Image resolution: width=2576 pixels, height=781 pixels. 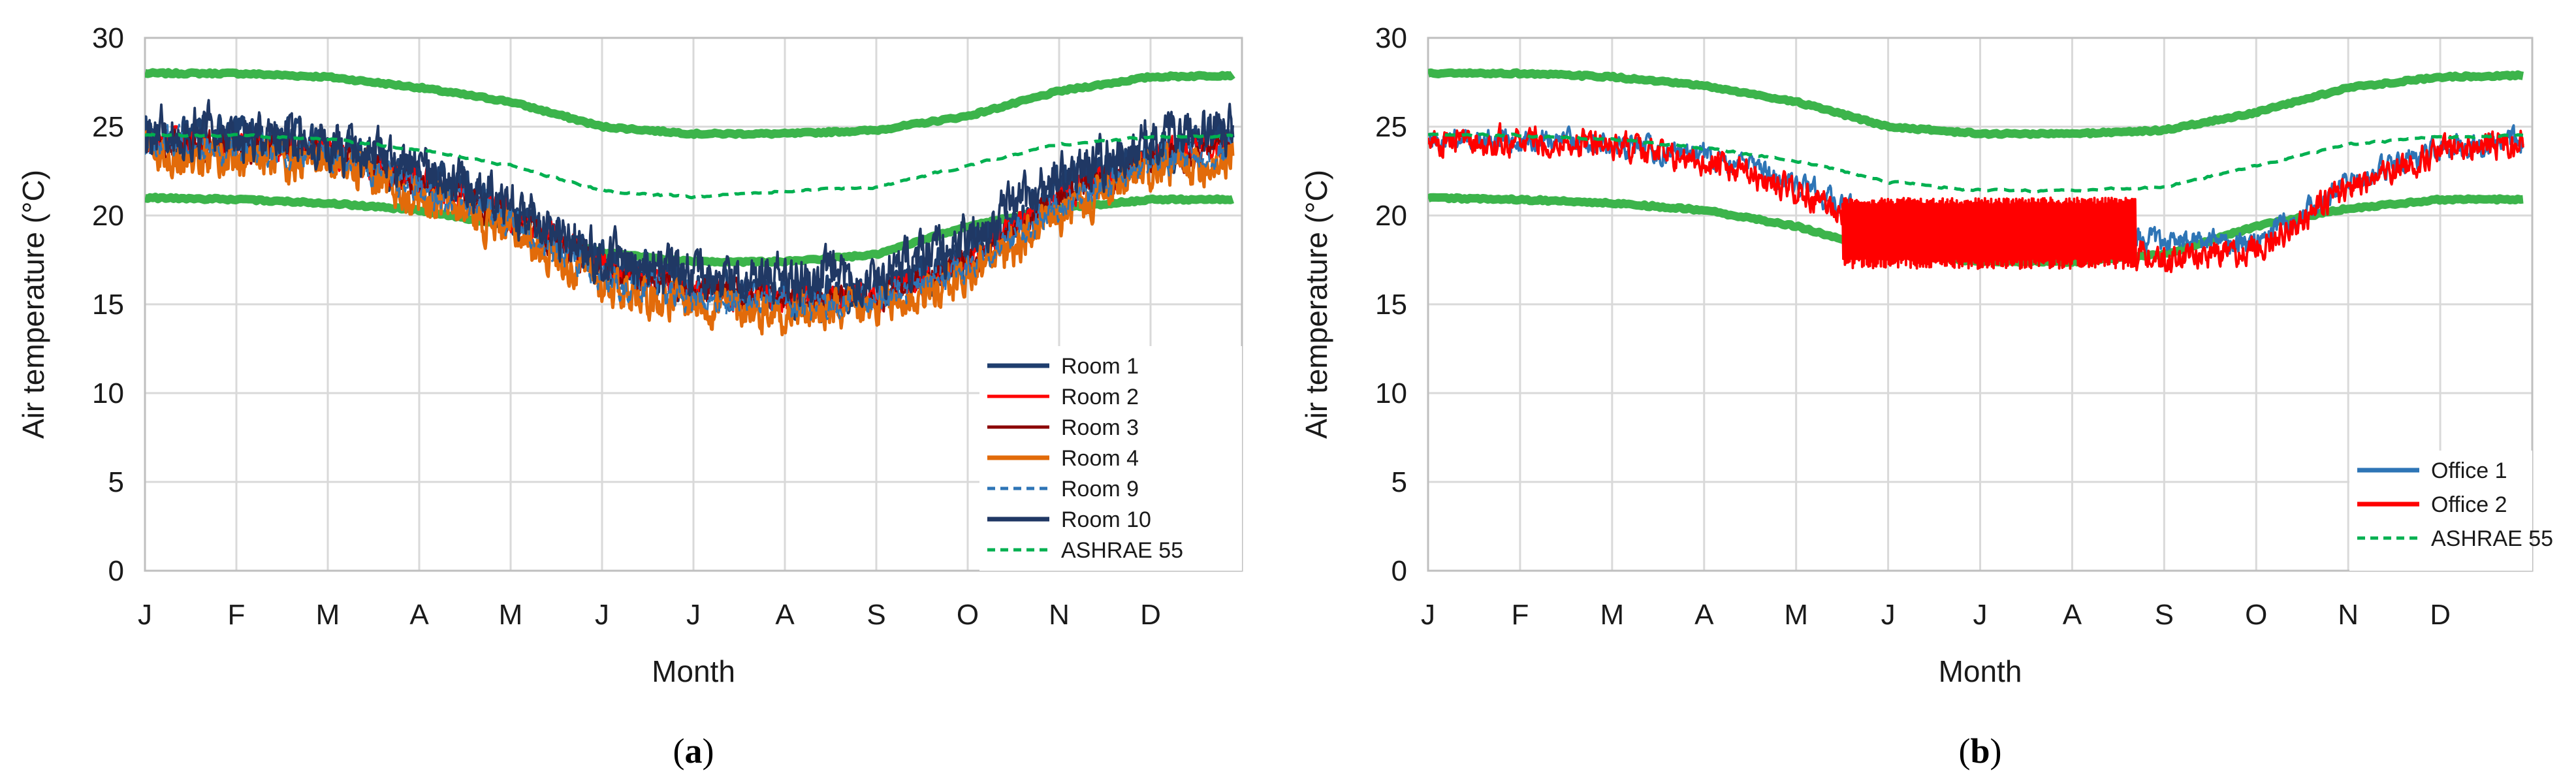 I want to click on legend-label: Office 1, so click(x=2469, y=470).